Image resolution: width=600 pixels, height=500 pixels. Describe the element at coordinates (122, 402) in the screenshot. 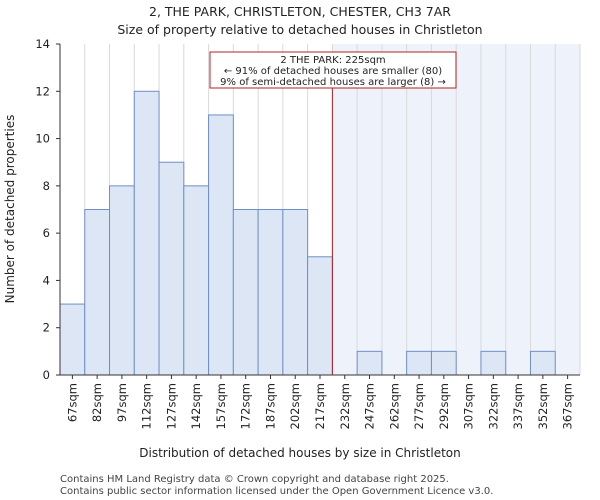

I see `x-tick-label: 97sqm` at that location.